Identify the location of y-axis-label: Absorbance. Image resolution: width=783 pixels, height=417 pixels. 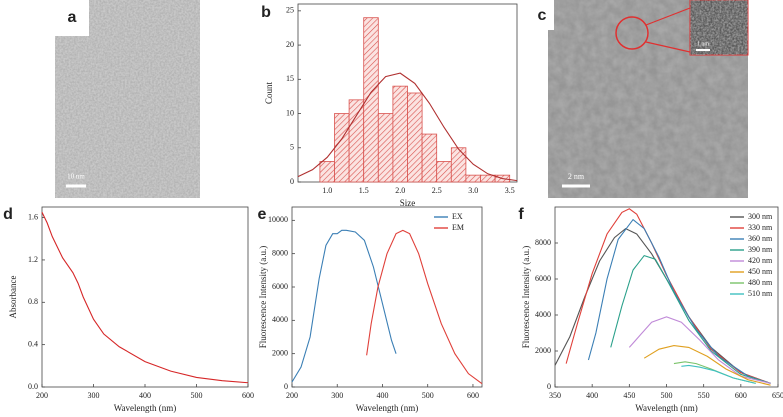
(13, 297).